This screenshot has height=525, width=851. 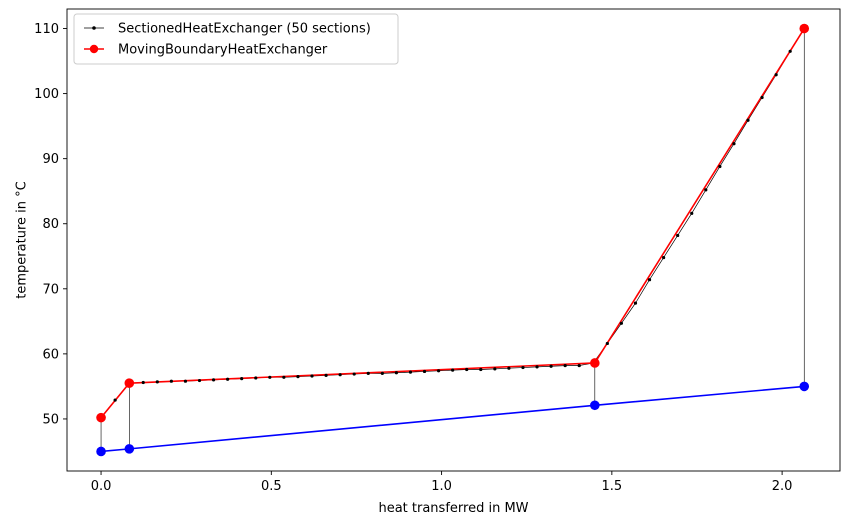 What do you see at coordinates (453, 508) in the screenshot?
I see `x-axis-title: heat transferred in MW` at bounding box center [453, 508].